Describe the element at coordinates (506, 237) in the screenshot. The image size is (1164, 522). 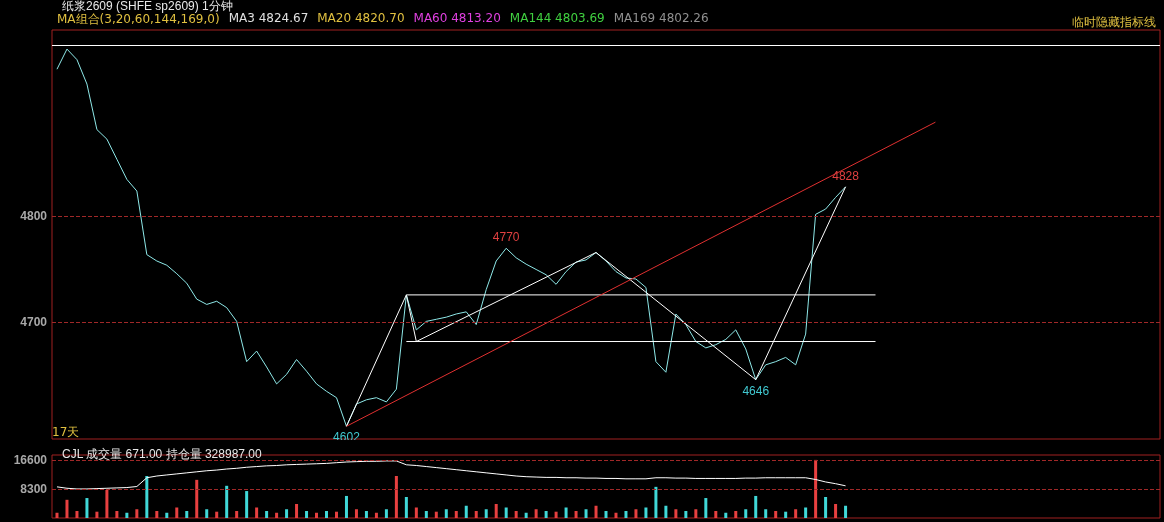
I see `data-label: 4770` at that location.